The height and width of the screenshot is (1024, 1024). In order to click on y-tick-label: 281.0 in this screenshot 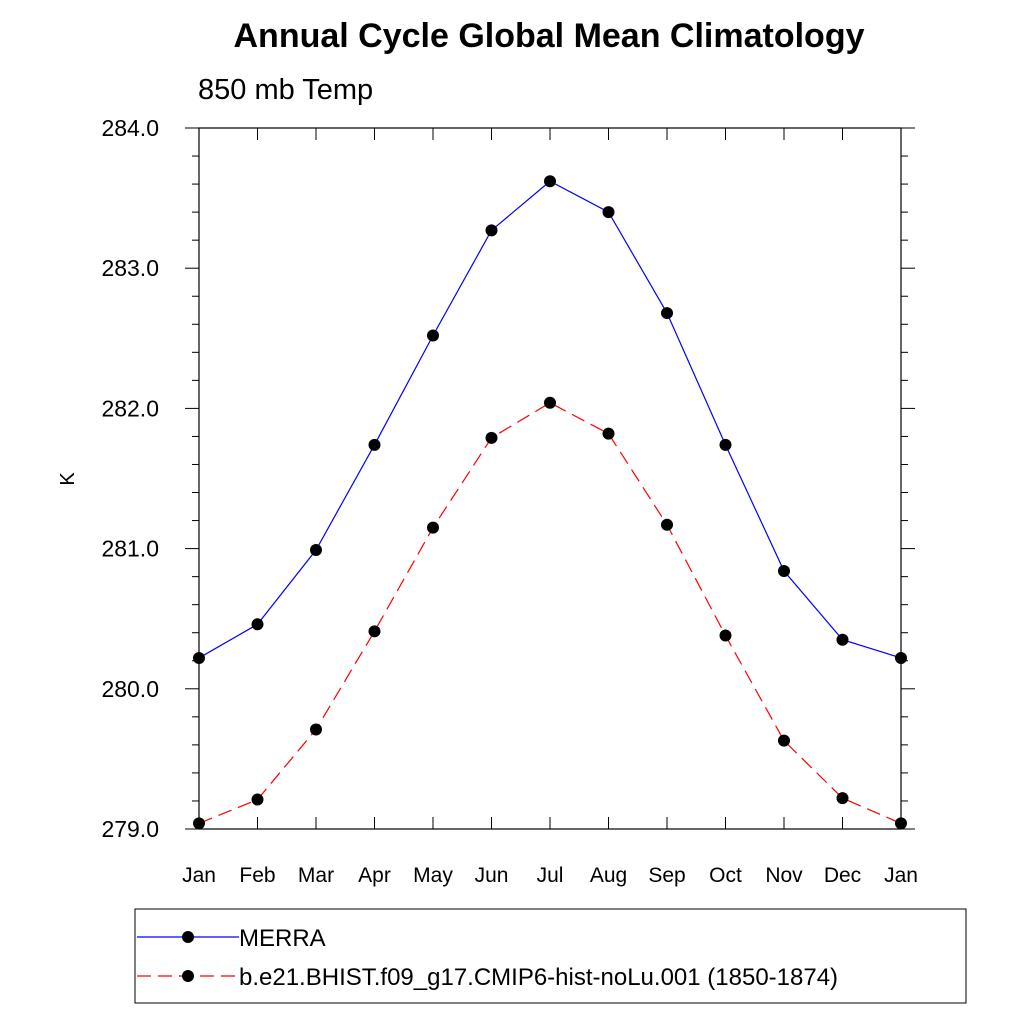, I will do `click(130, 549)`.